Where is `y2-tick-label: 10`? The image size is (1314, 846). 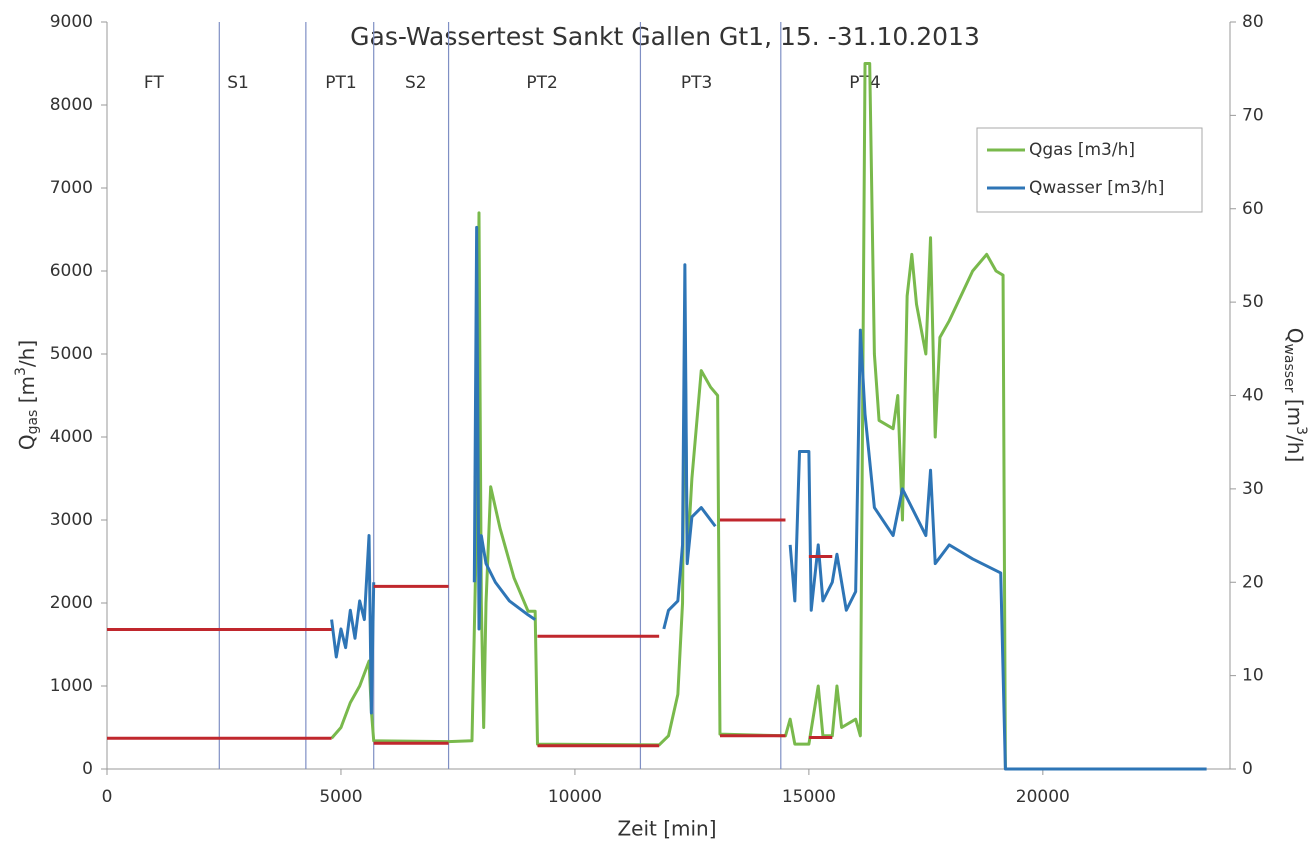 y2-tick-label: 10 is located at coordinates (1253, 676).